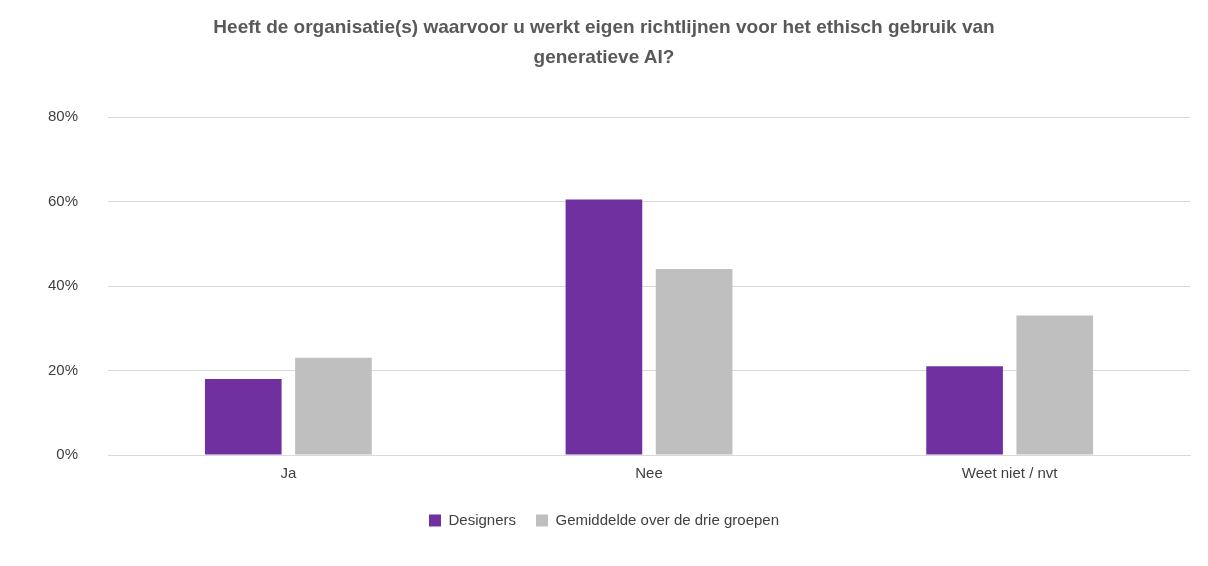 The image size is (1208, 566). I want to click on x-tick-label: Nee, so click(649, 473).